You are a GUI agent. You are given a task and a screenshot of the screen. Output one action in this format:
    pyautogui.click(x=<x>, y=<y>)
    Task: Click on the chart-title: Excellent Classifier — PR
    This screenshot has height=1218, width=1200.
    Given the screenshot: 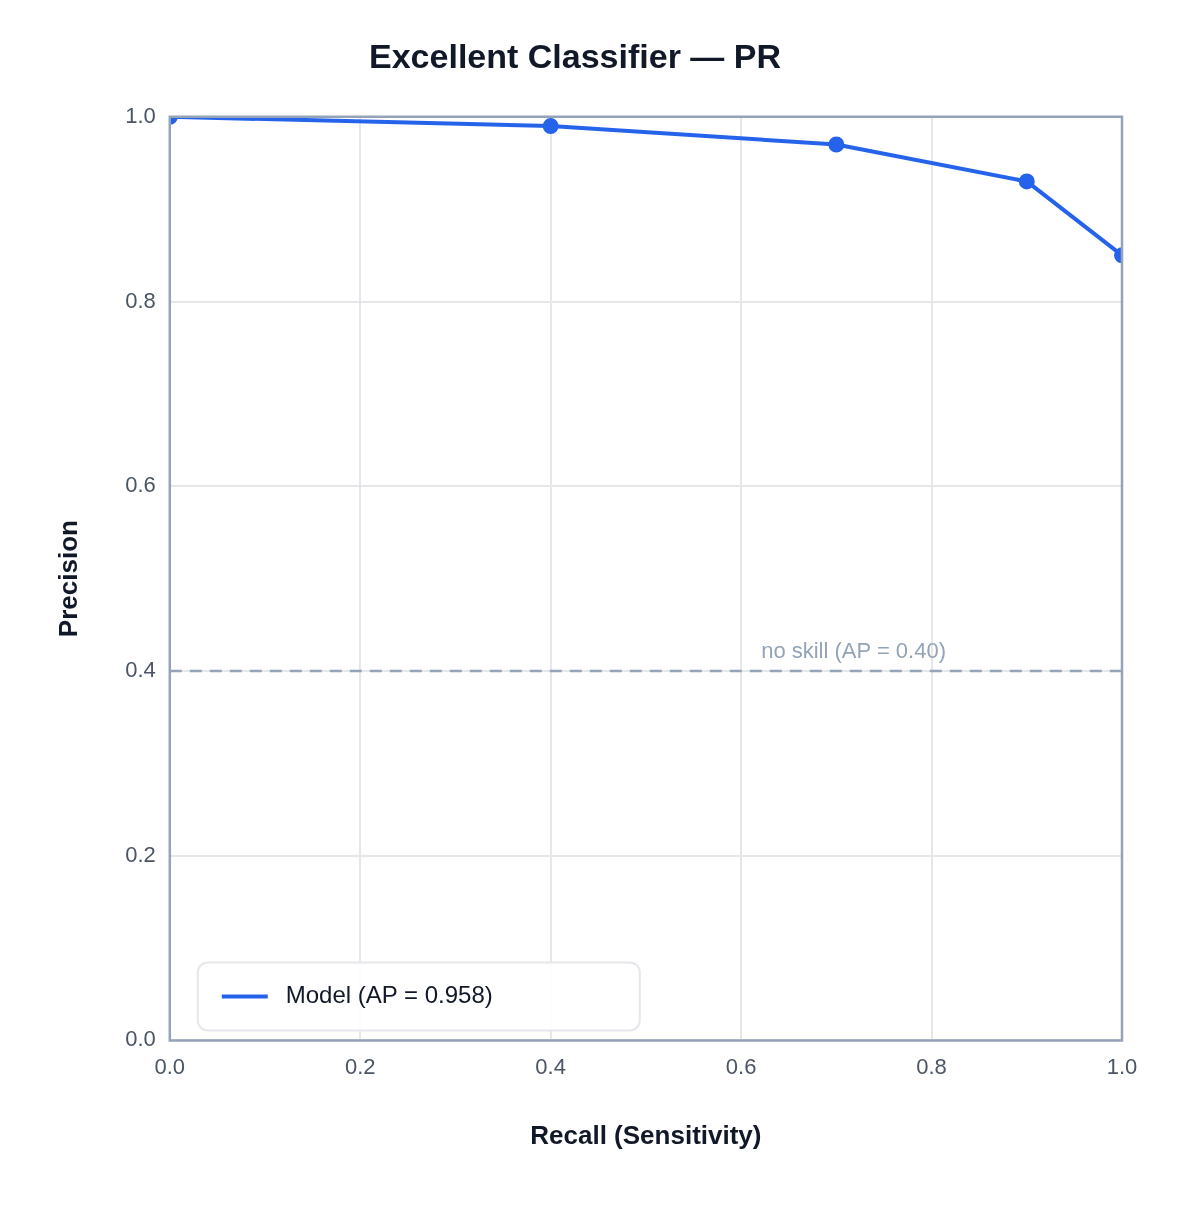 What is the action you would take?
    pyautogui.click(x=575, y=55)
    